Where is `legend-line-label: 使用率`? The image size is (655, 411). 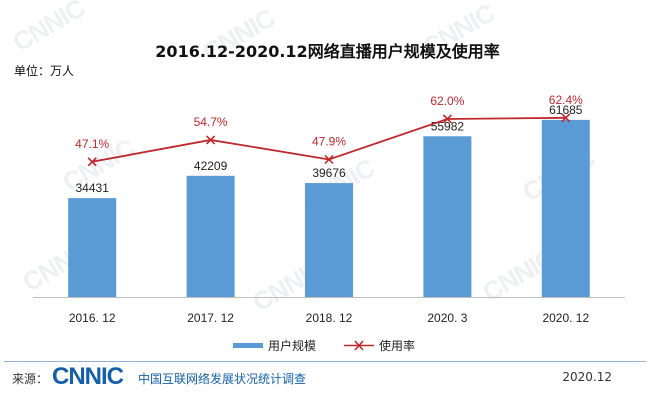 legend-line-label: 使用率 is located at coordinates (397, 345).